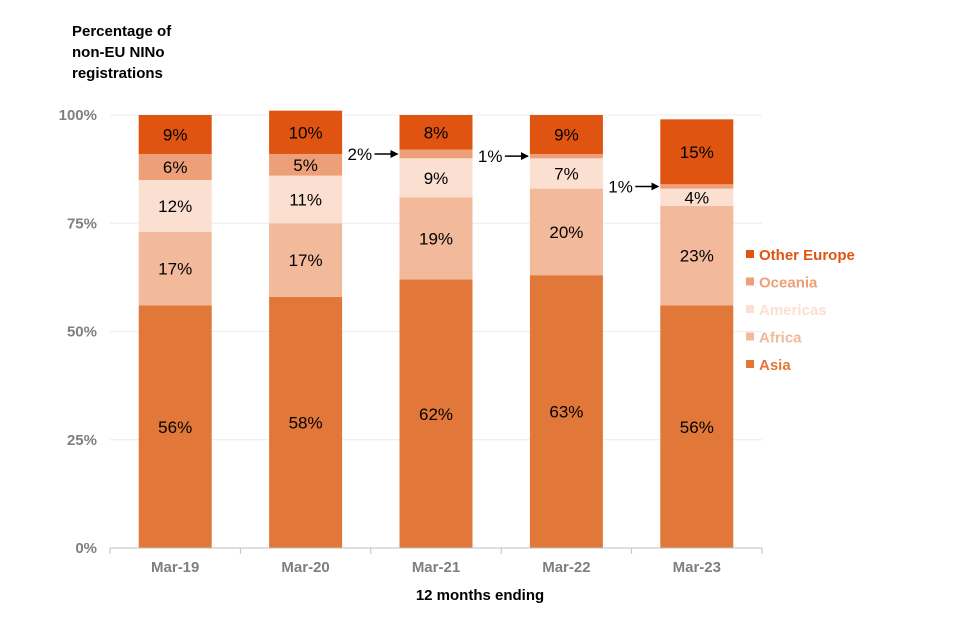 This screenshot has height=640, width=960. I want to click on annotations: 2% 1% 1%, so click(504, 170).